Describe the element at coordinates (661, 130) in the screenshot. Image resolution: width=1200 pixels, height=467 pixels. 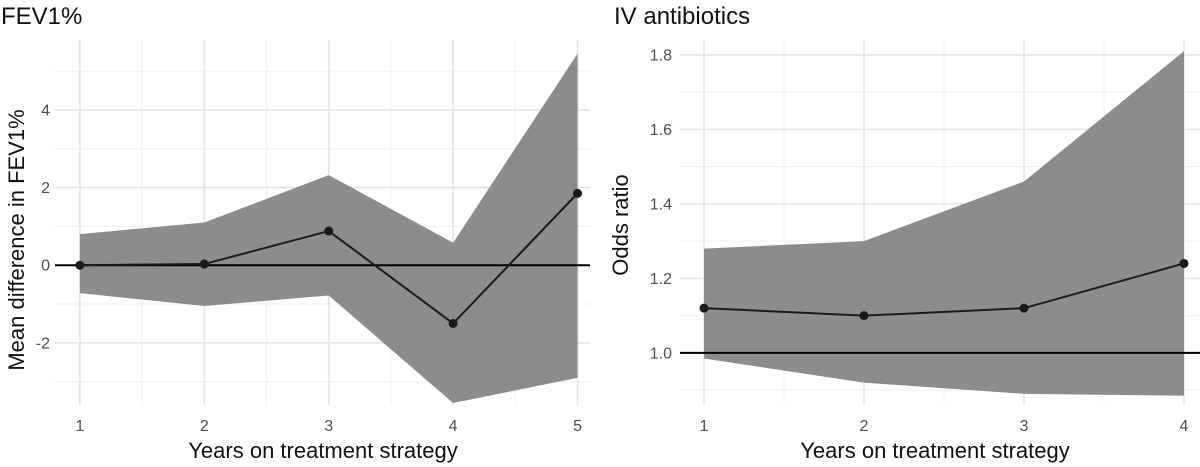
I see `y-tick-label: 1.6` at that location.